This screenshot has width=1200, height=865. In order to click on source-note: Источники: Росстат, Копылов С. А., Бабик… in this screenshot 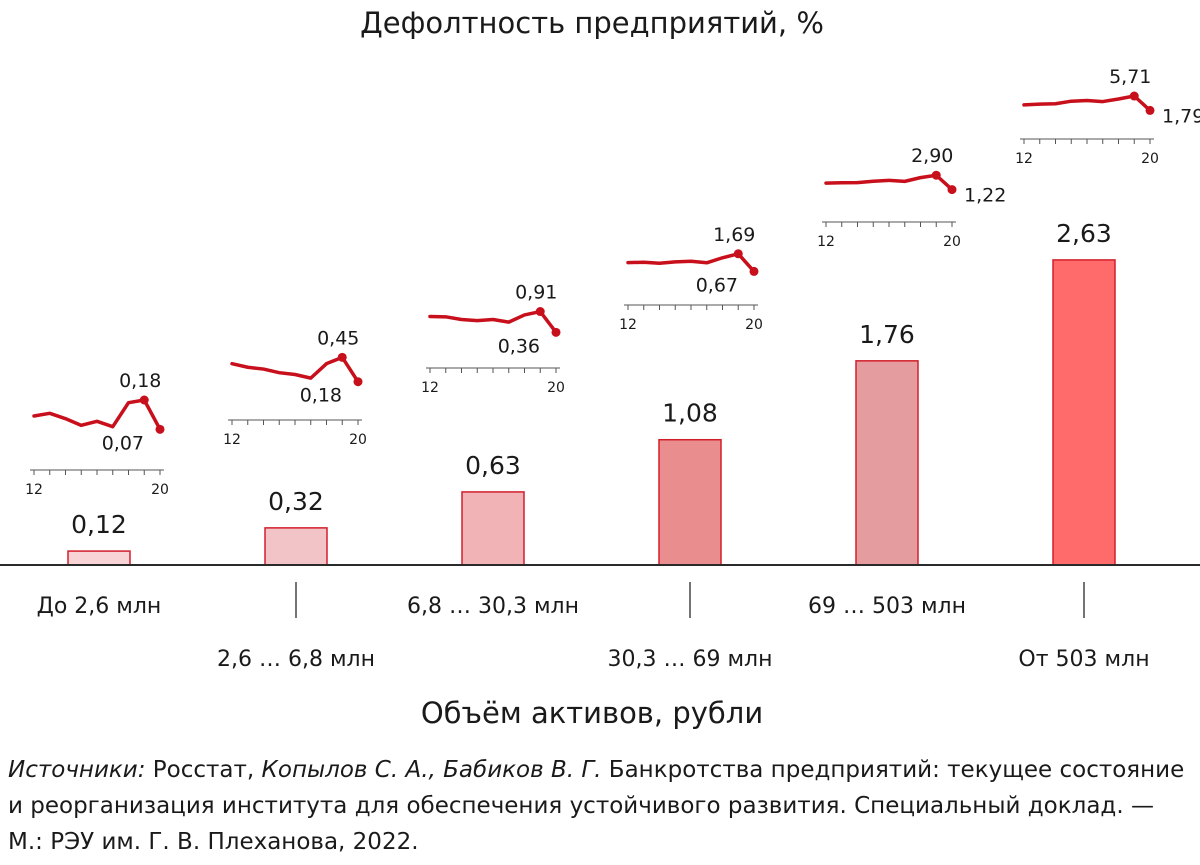, I will do `click(600, 806)`.